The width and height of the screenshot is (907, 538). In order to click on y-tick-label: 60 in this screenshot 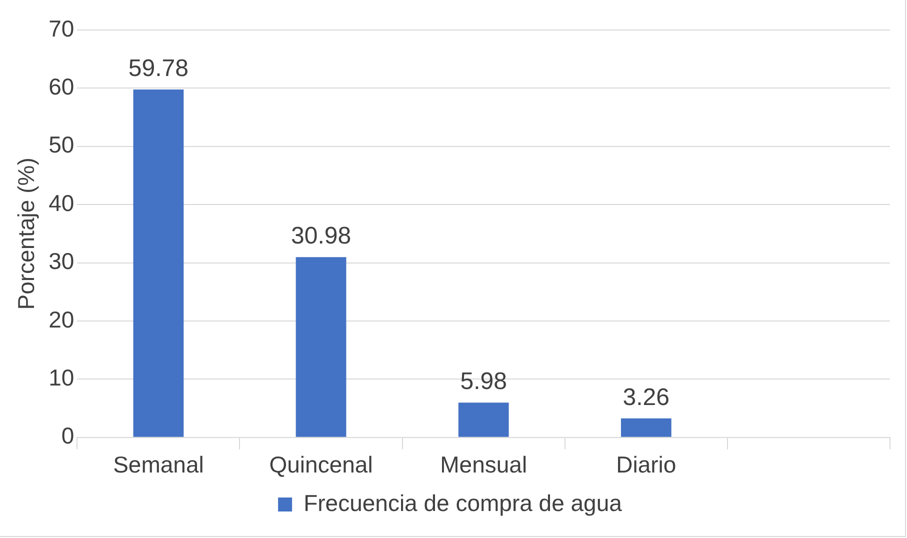, I will do `click(61, 87)`.